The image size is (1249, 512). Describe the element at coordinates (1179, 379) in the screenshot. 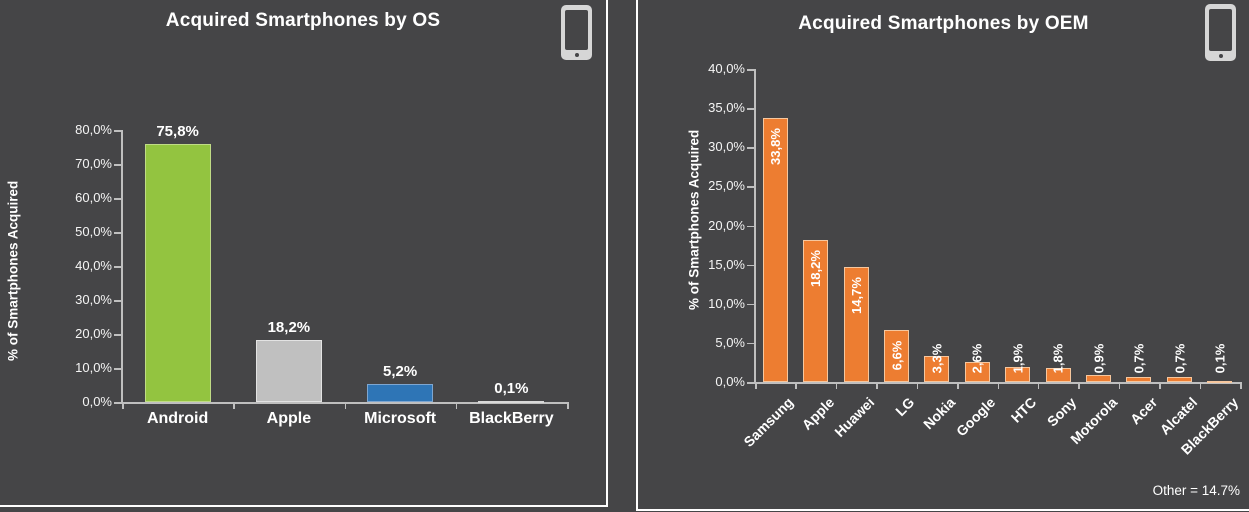

I see `bar-alcatel` at that location.